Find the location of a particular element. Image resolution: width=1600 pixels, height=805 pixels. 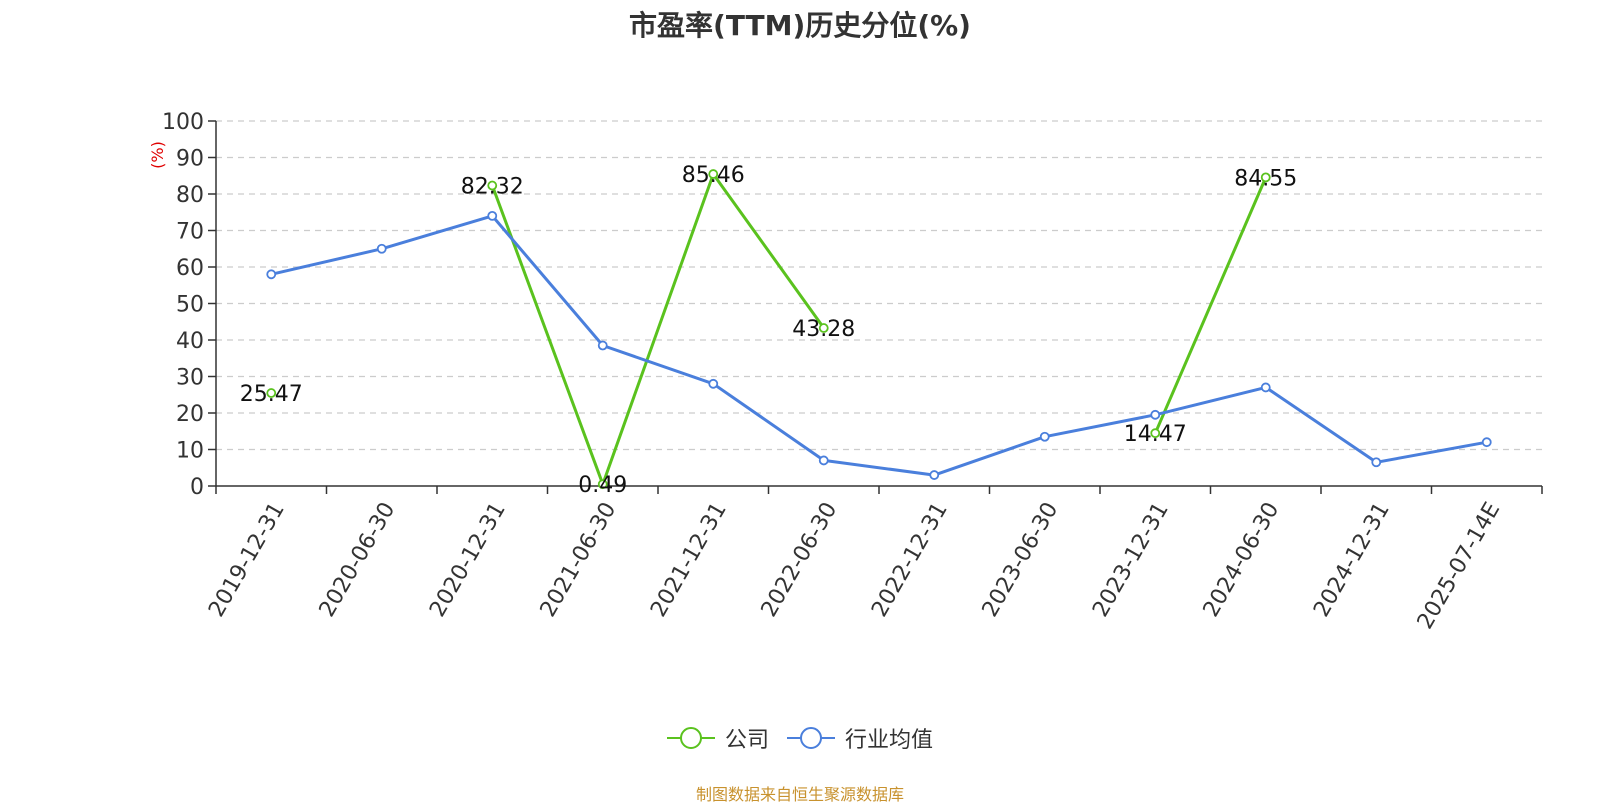

legend-label-industry: 行业均值 is located at coordinates (889, 740).